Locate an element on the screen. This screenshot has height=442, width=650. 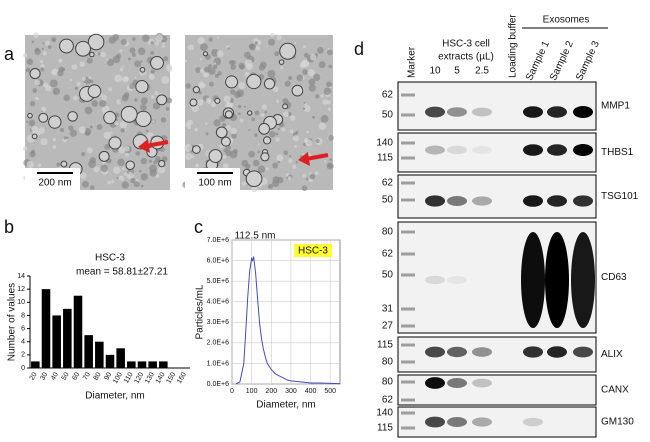
band-smear is located at coordinates (533, 280).